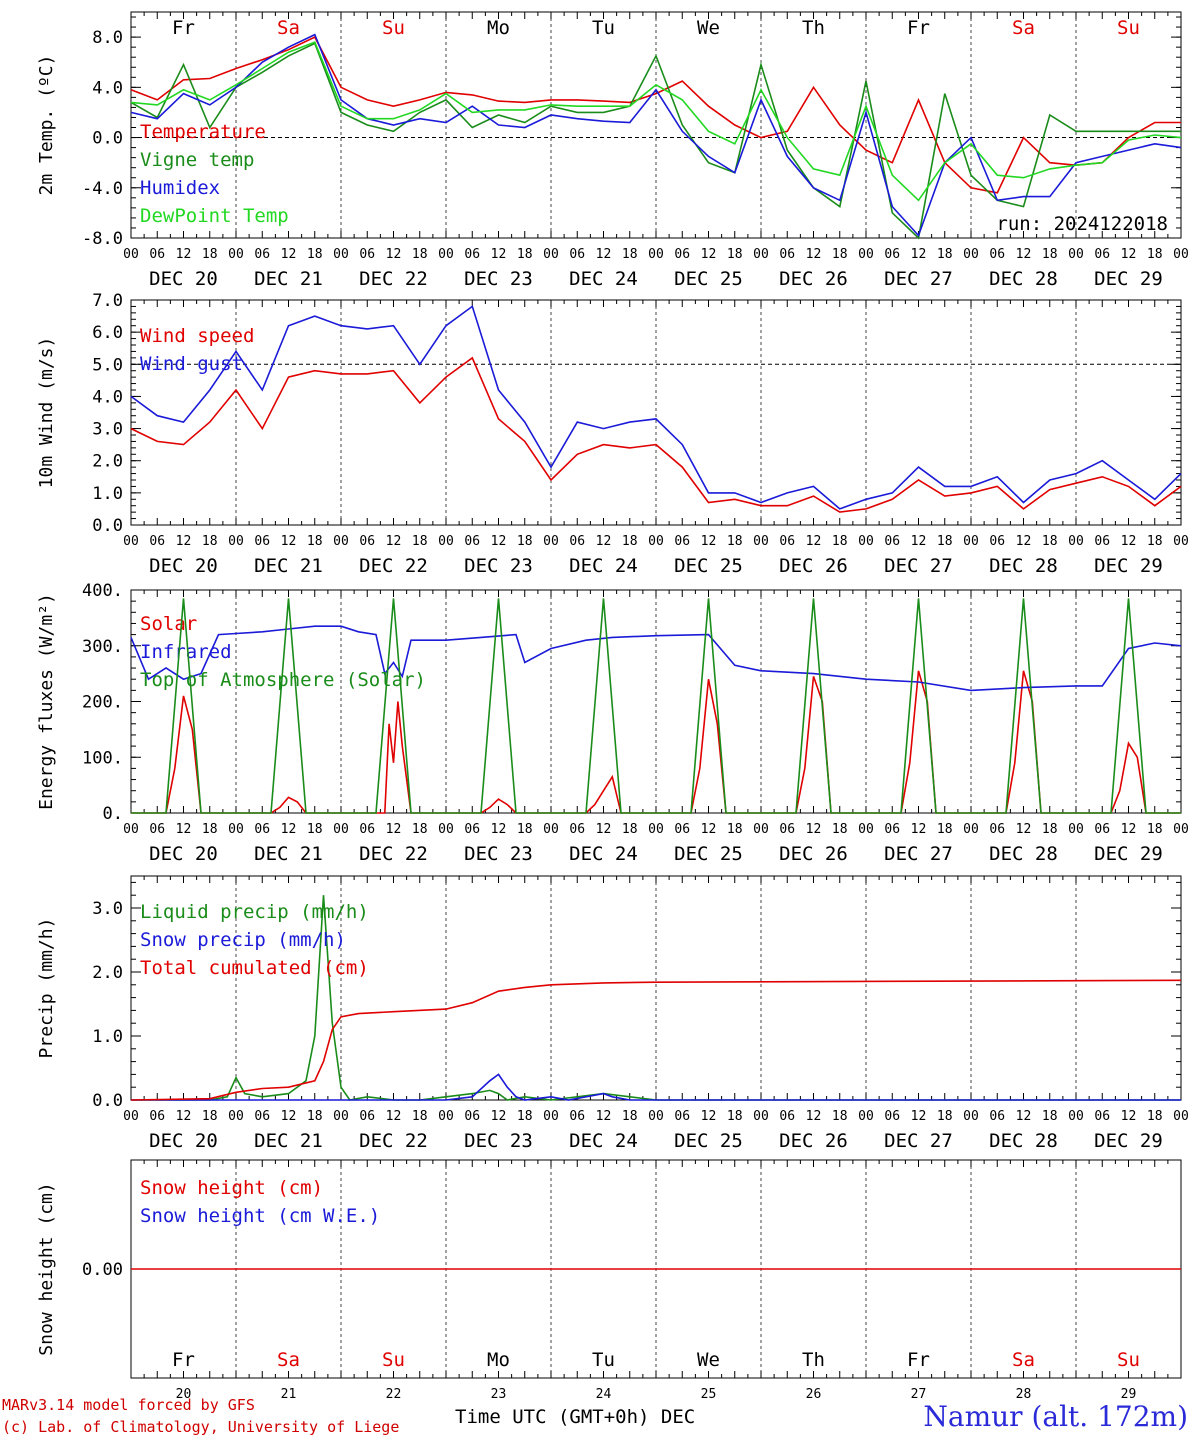 Image resolution: width=1194 pixels, height=1440 pixels. Describe the element at coordinates (214, 216) in the screenshot. I see `legend-entry: DewPoint Temp` at that location.